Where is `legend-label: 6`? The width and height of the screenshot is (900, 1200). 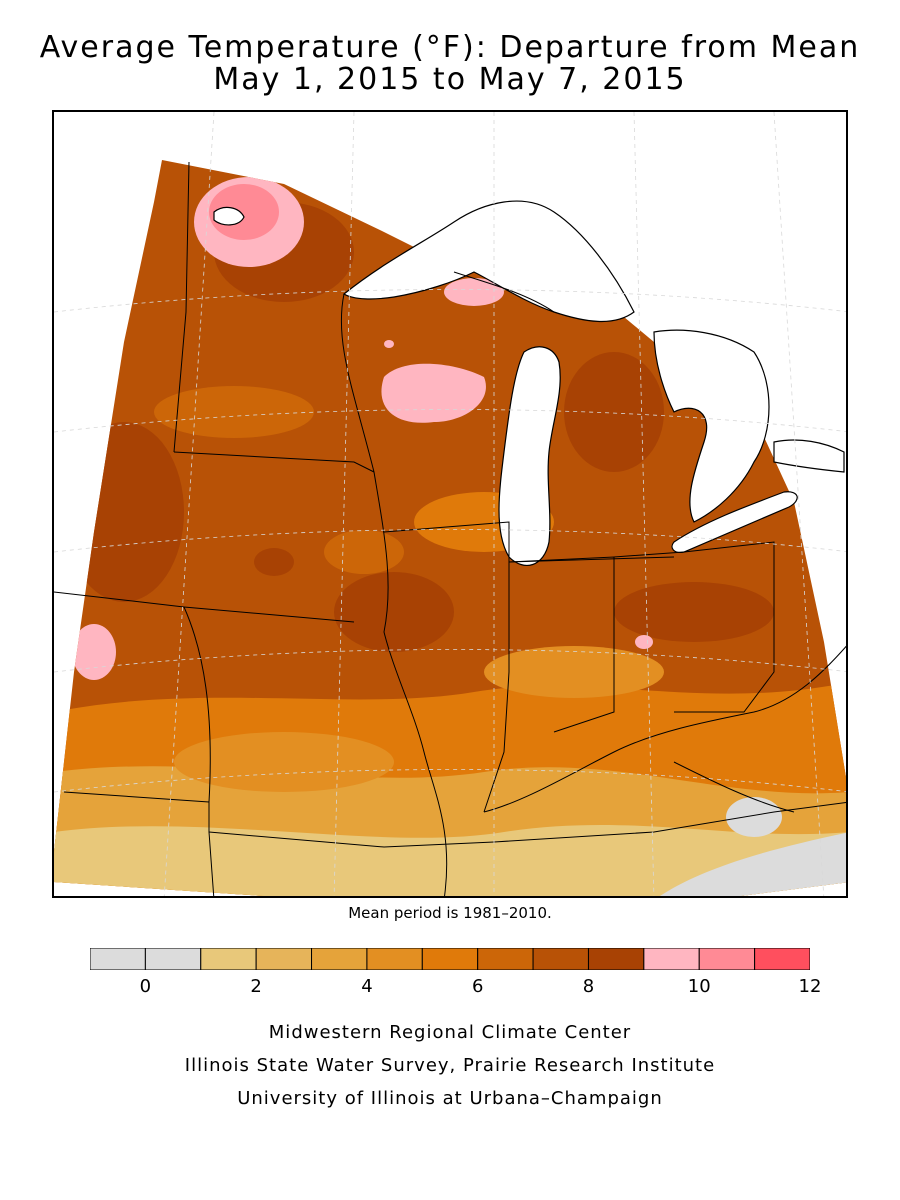
legend-label: 6 is located at coordinates (477, 986).